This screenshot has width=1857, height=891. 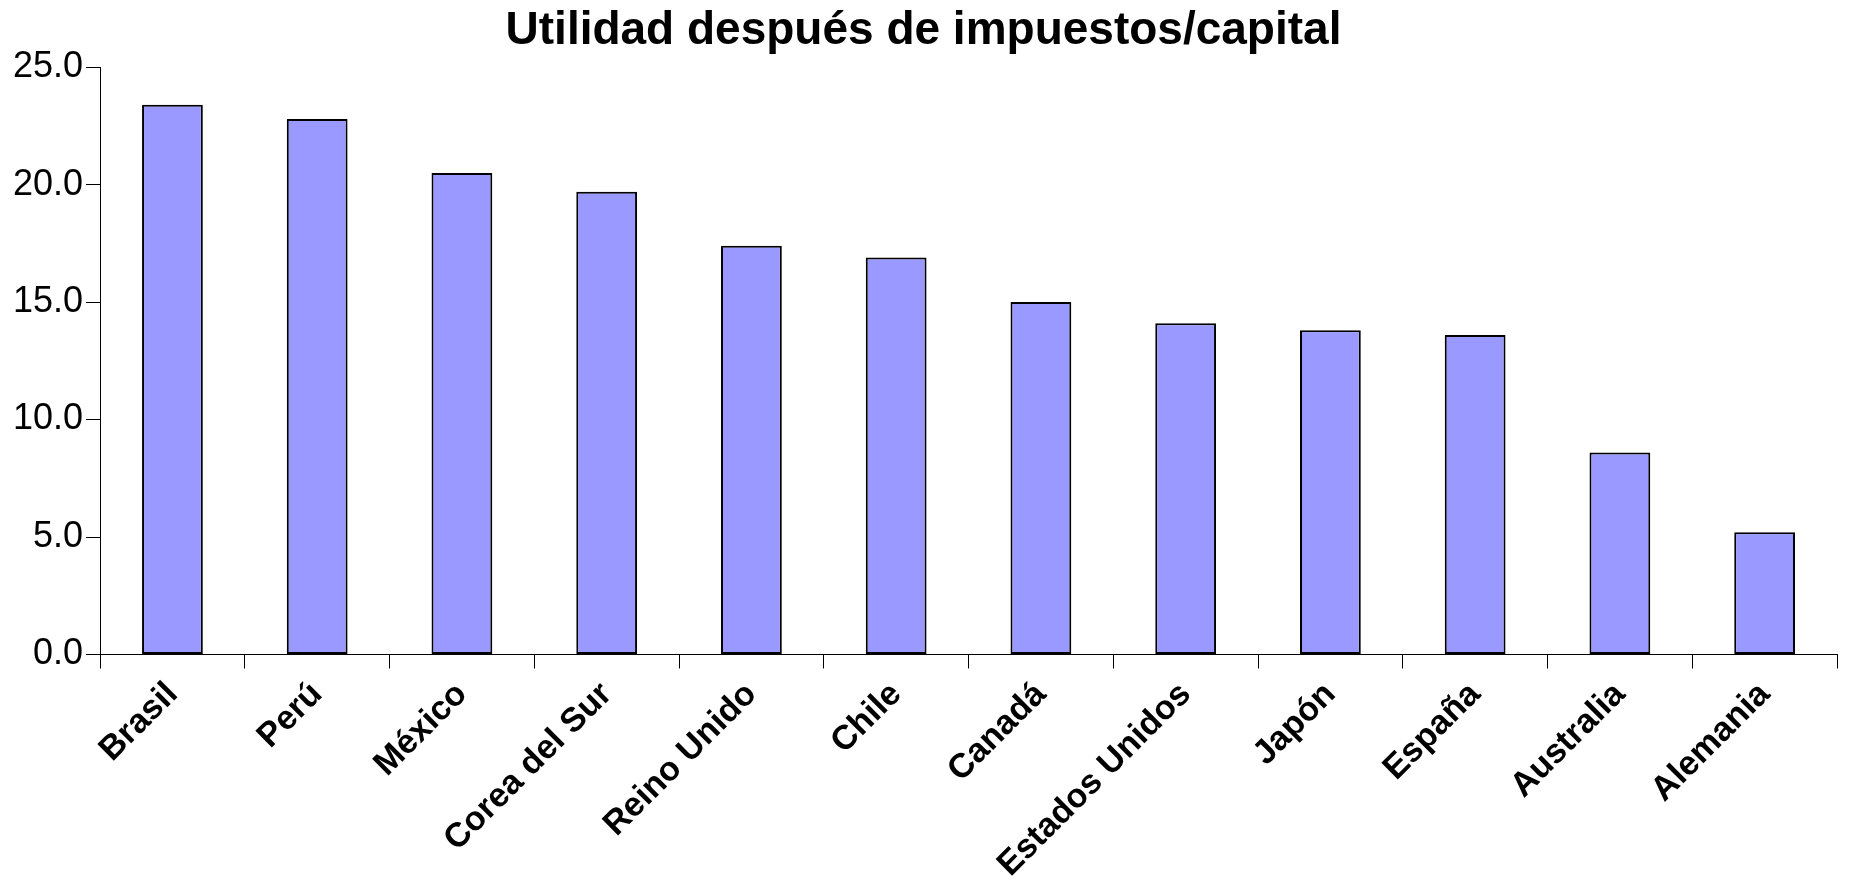 I want to click on y-tick-label: 5.0, so click(x=58, y=534).